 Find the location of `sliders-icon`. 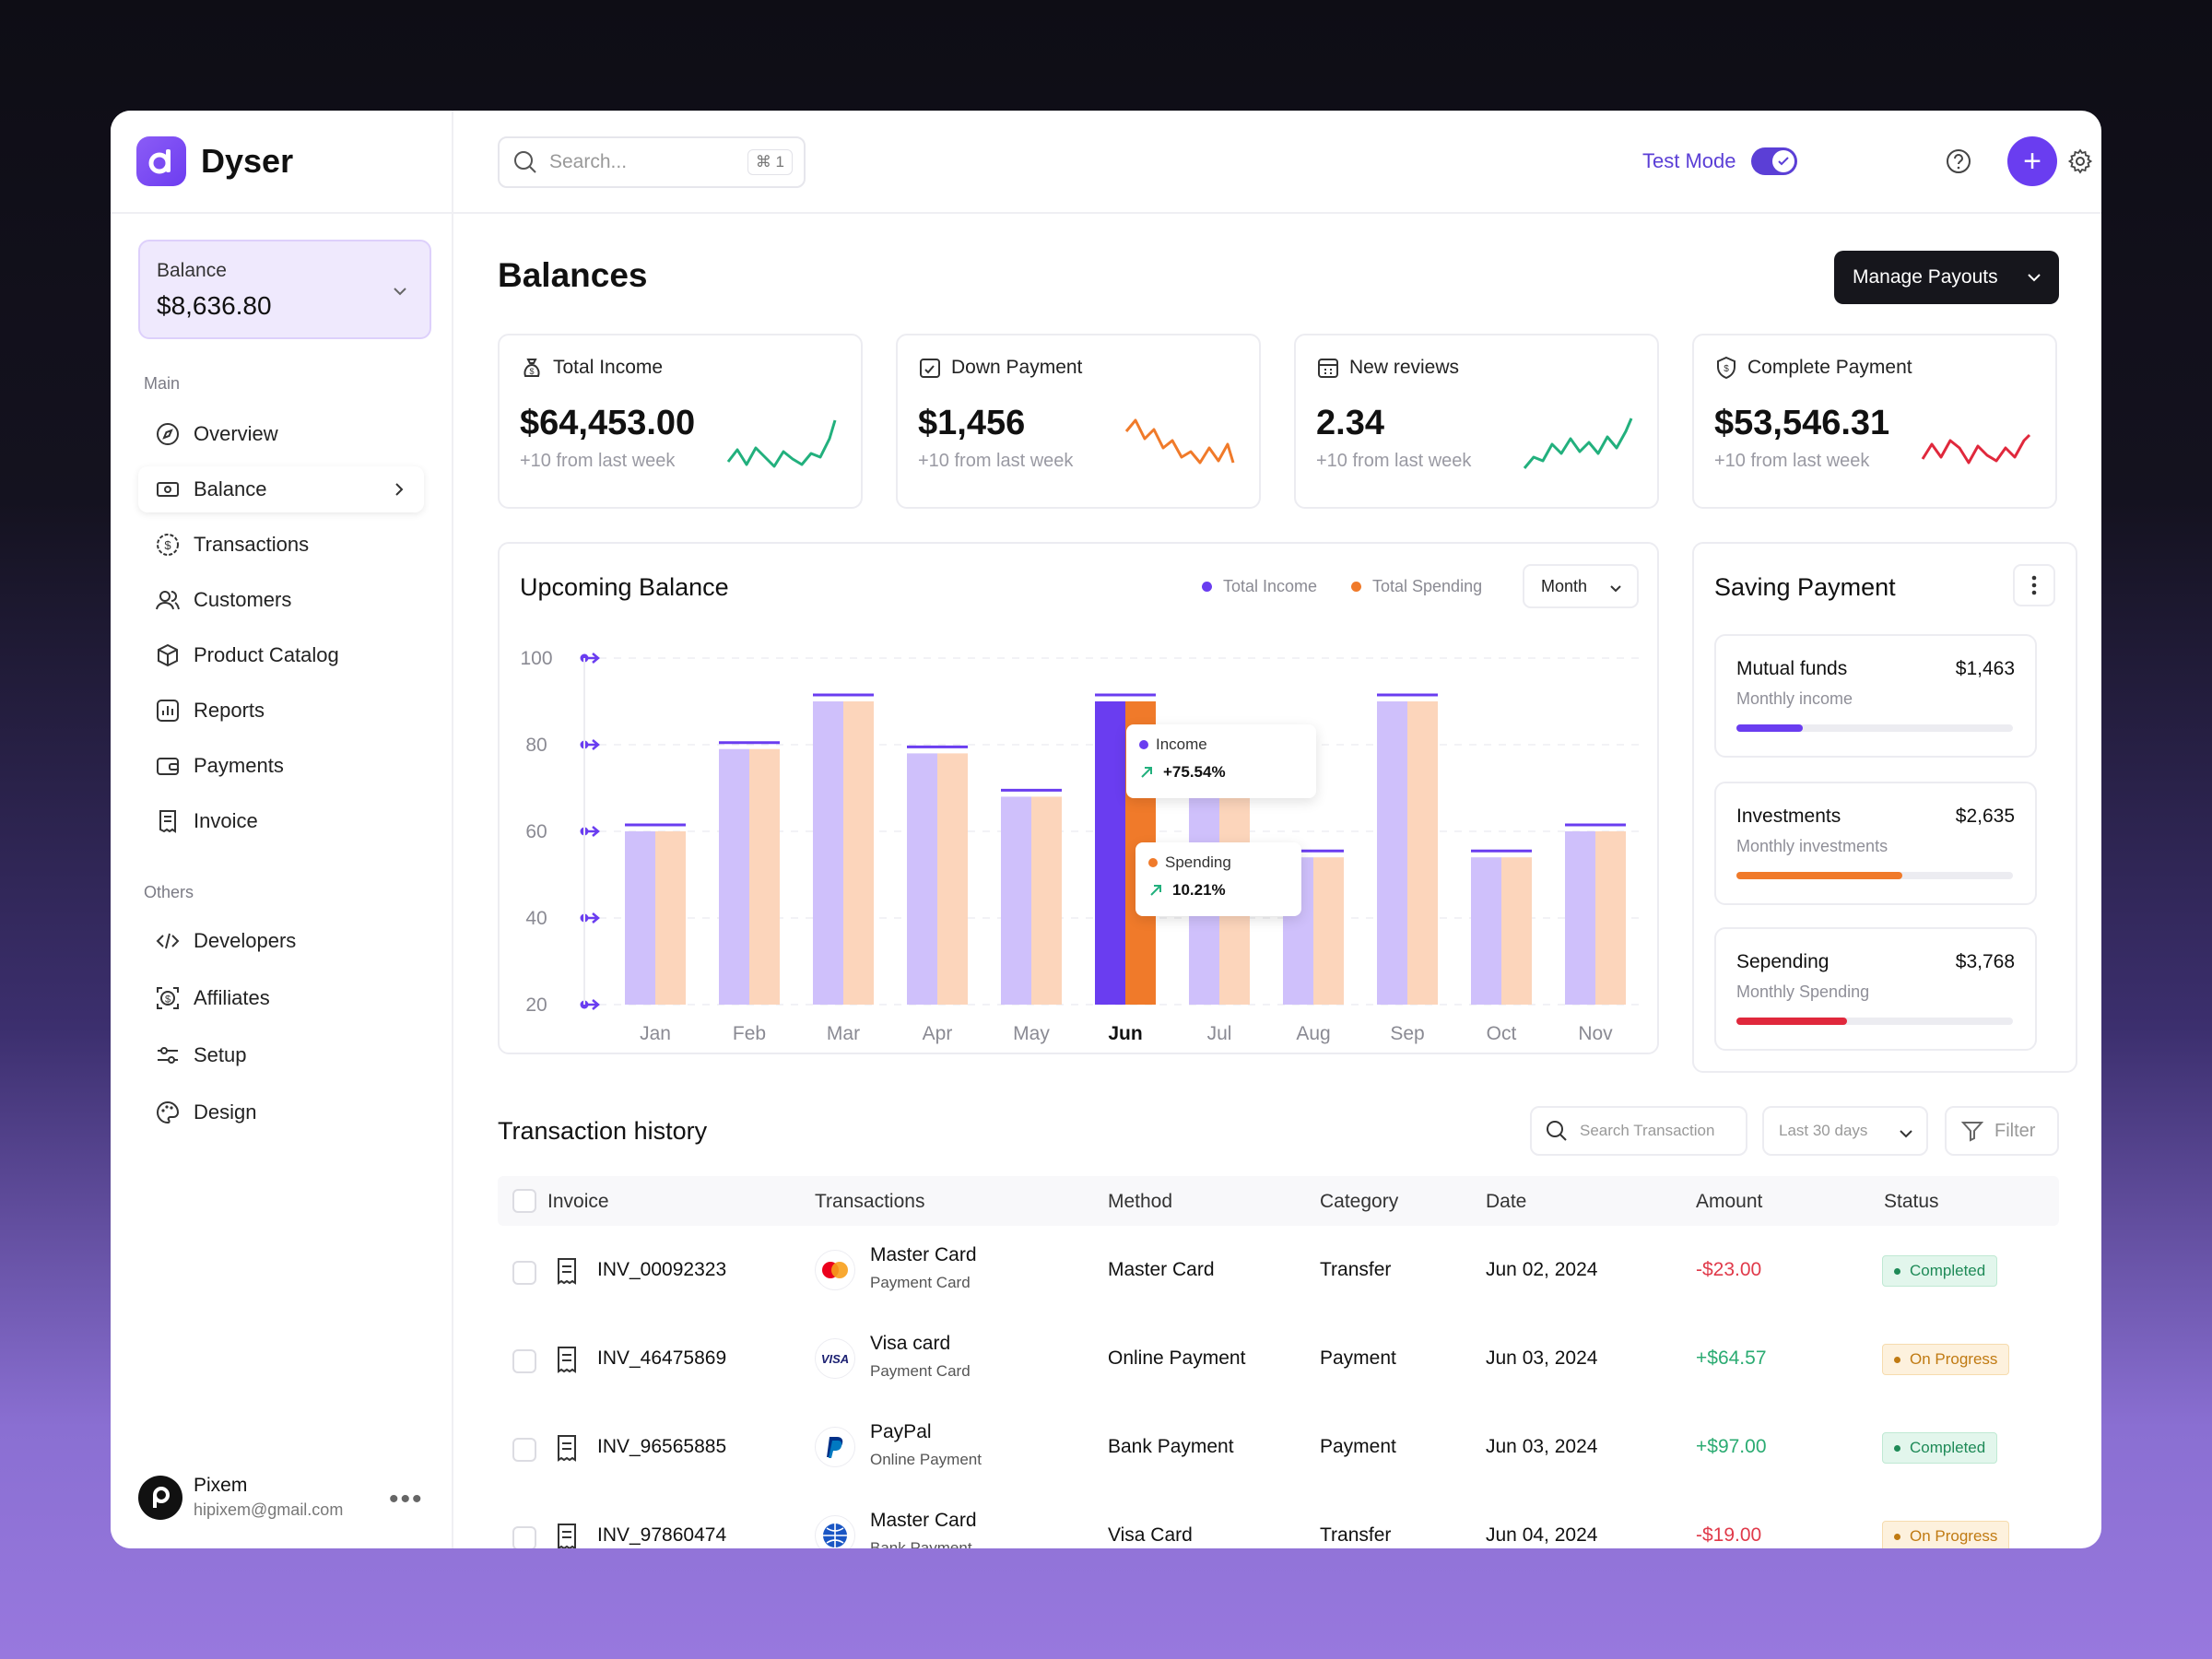

sliders-icon is located at coordinates (168, 1055).